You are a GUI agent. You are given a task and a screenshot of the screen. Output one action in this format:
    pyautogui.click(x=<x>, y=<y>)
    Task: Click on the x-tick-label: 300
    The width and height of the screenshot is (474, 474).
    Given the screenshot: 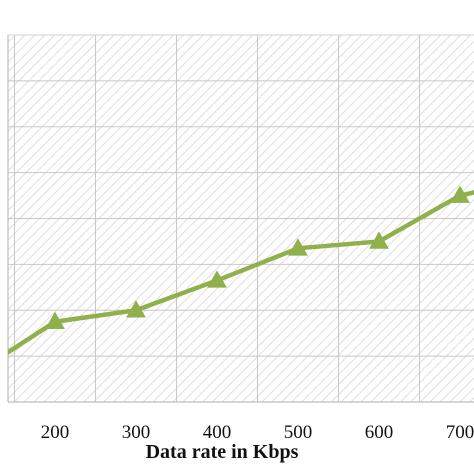 What is the action you would take?
    pyautogui.click(x=136, y=432)
    